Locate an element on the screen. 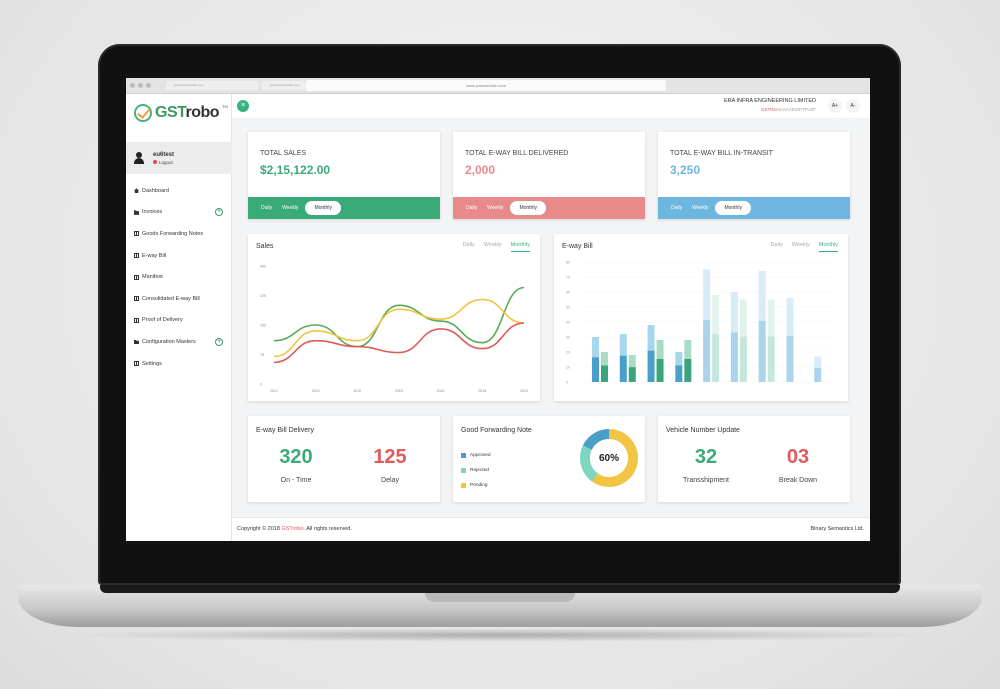  eway-tab-daily: Daily is located at coordinates (776, 245).